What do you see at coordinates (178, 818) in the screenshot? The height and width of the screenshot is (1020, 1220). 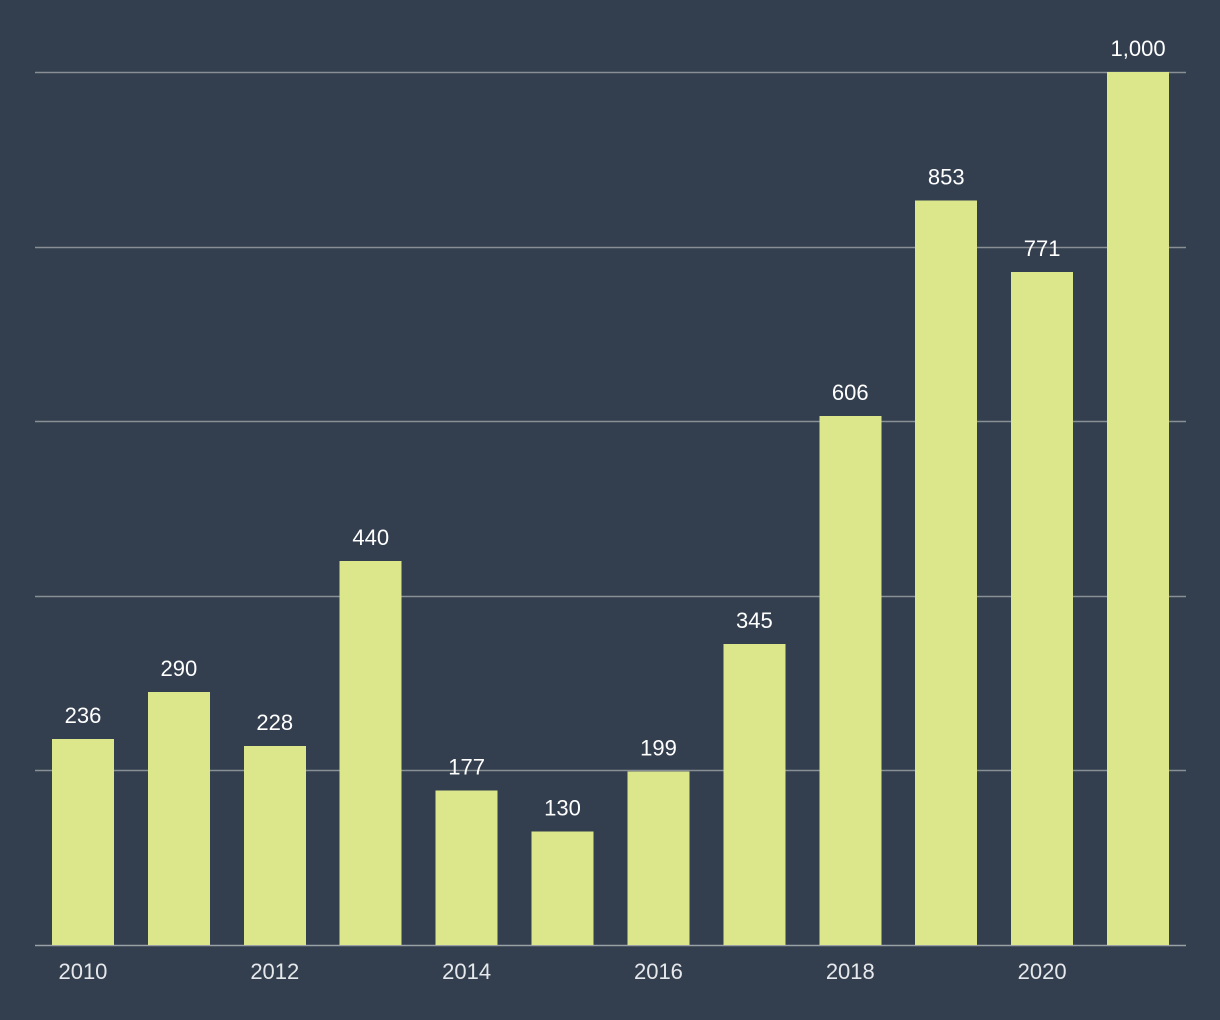 I see `bar-2011` at bounding box center [178, 818].